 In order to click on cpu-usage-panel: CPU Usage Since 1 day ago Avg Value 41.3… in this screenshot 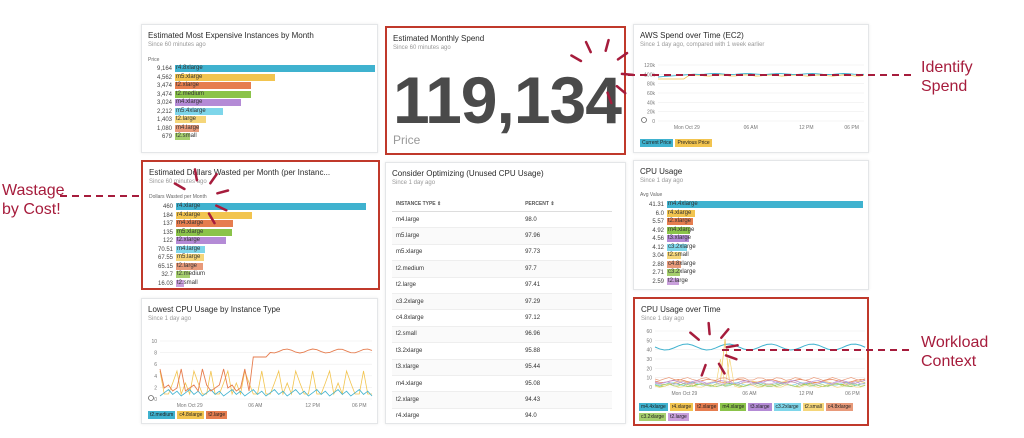, I will do `click(751, 225)`.